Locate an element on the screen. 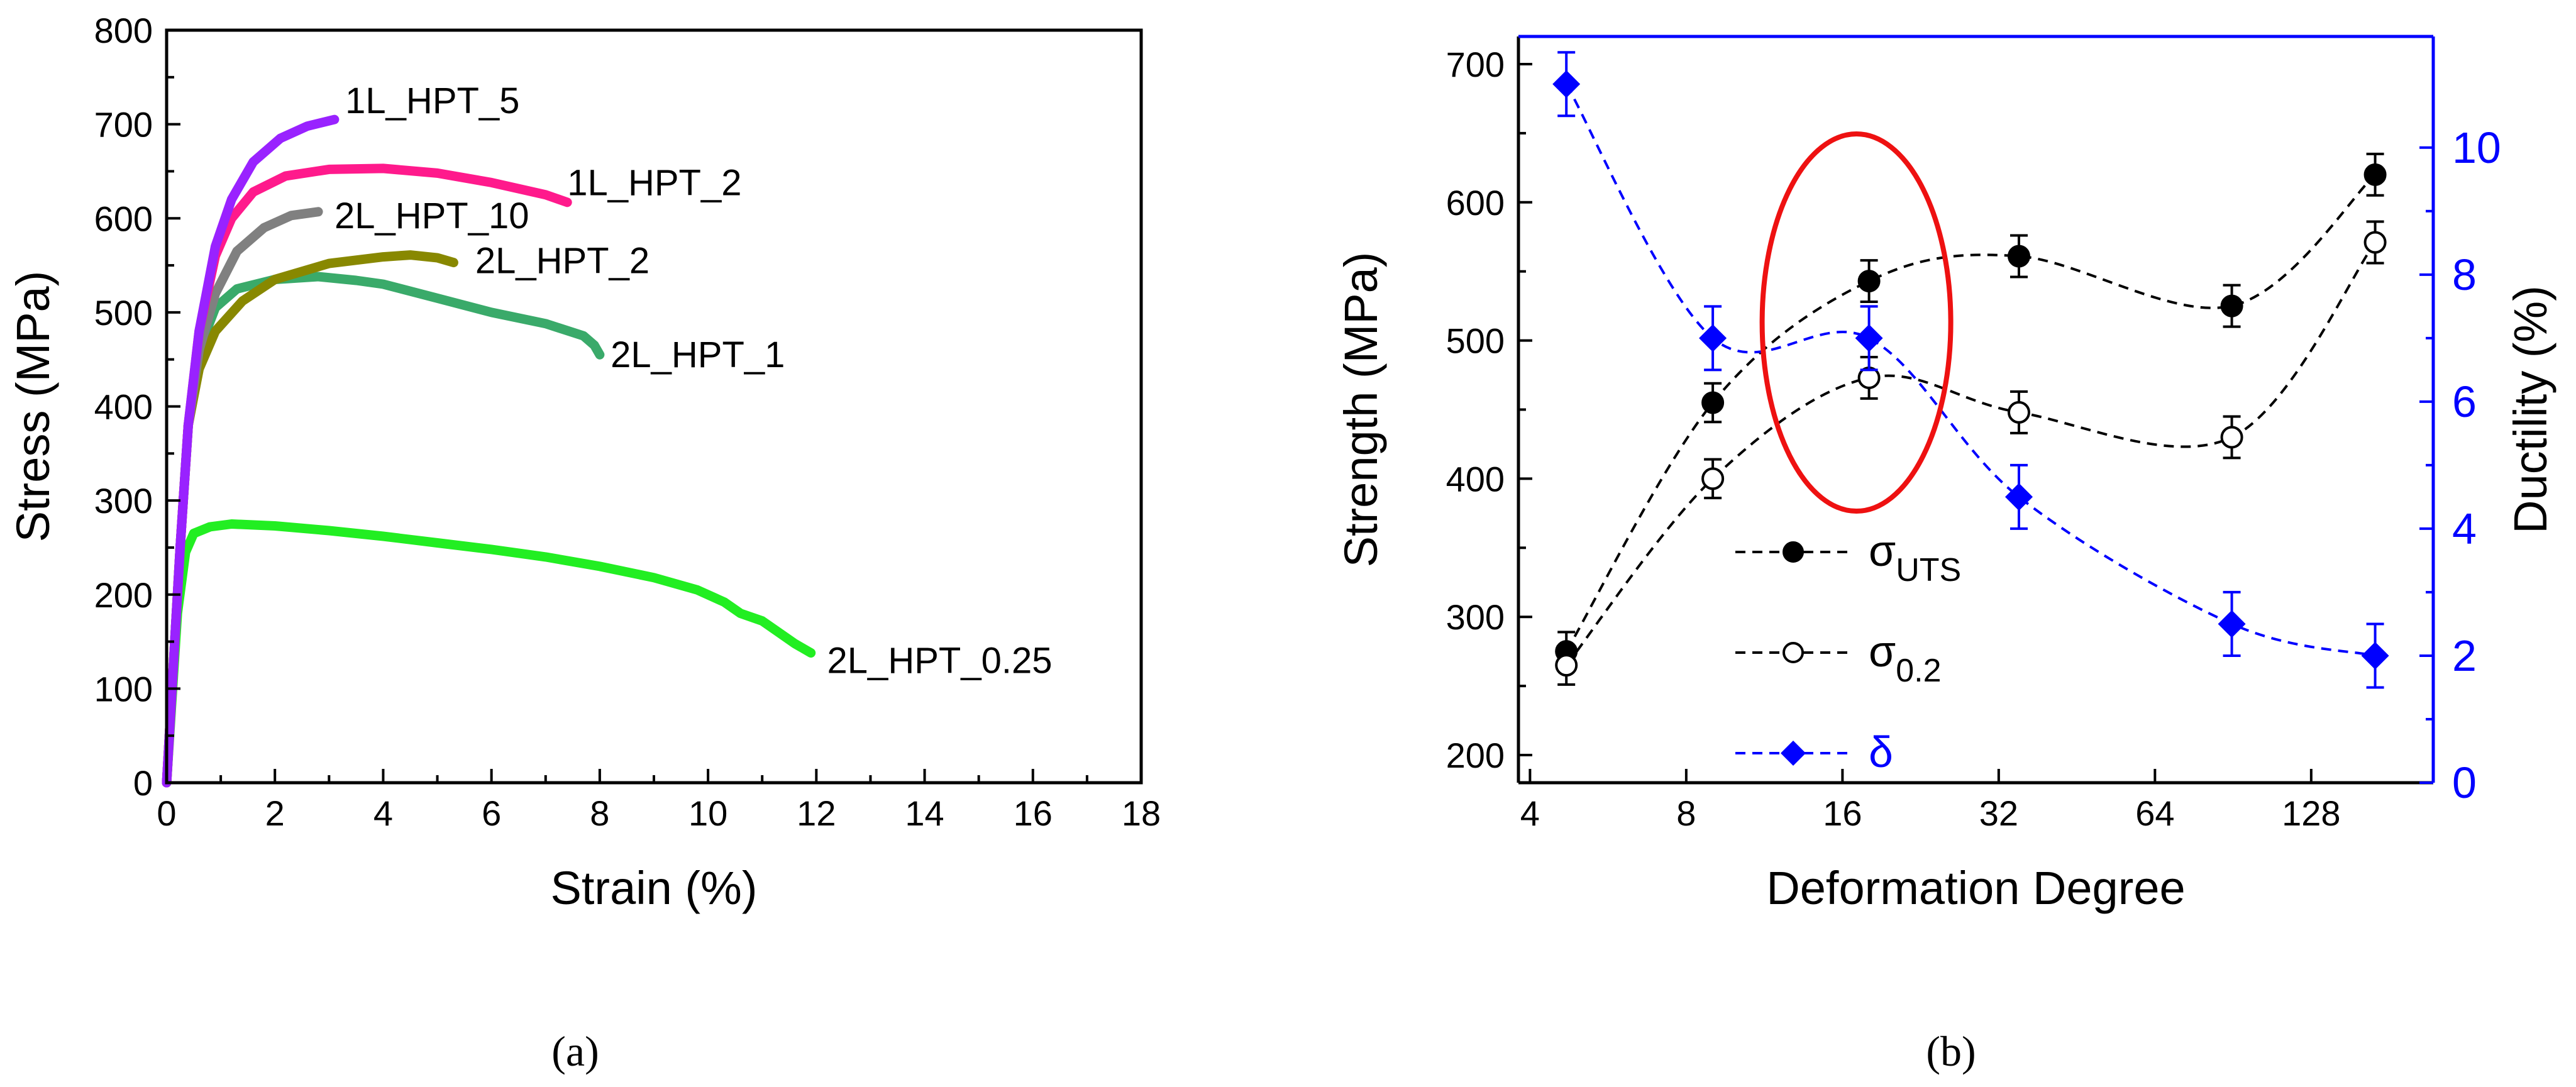  series-line-2L_HPT_0.25 is located at coordinates (489, 653).